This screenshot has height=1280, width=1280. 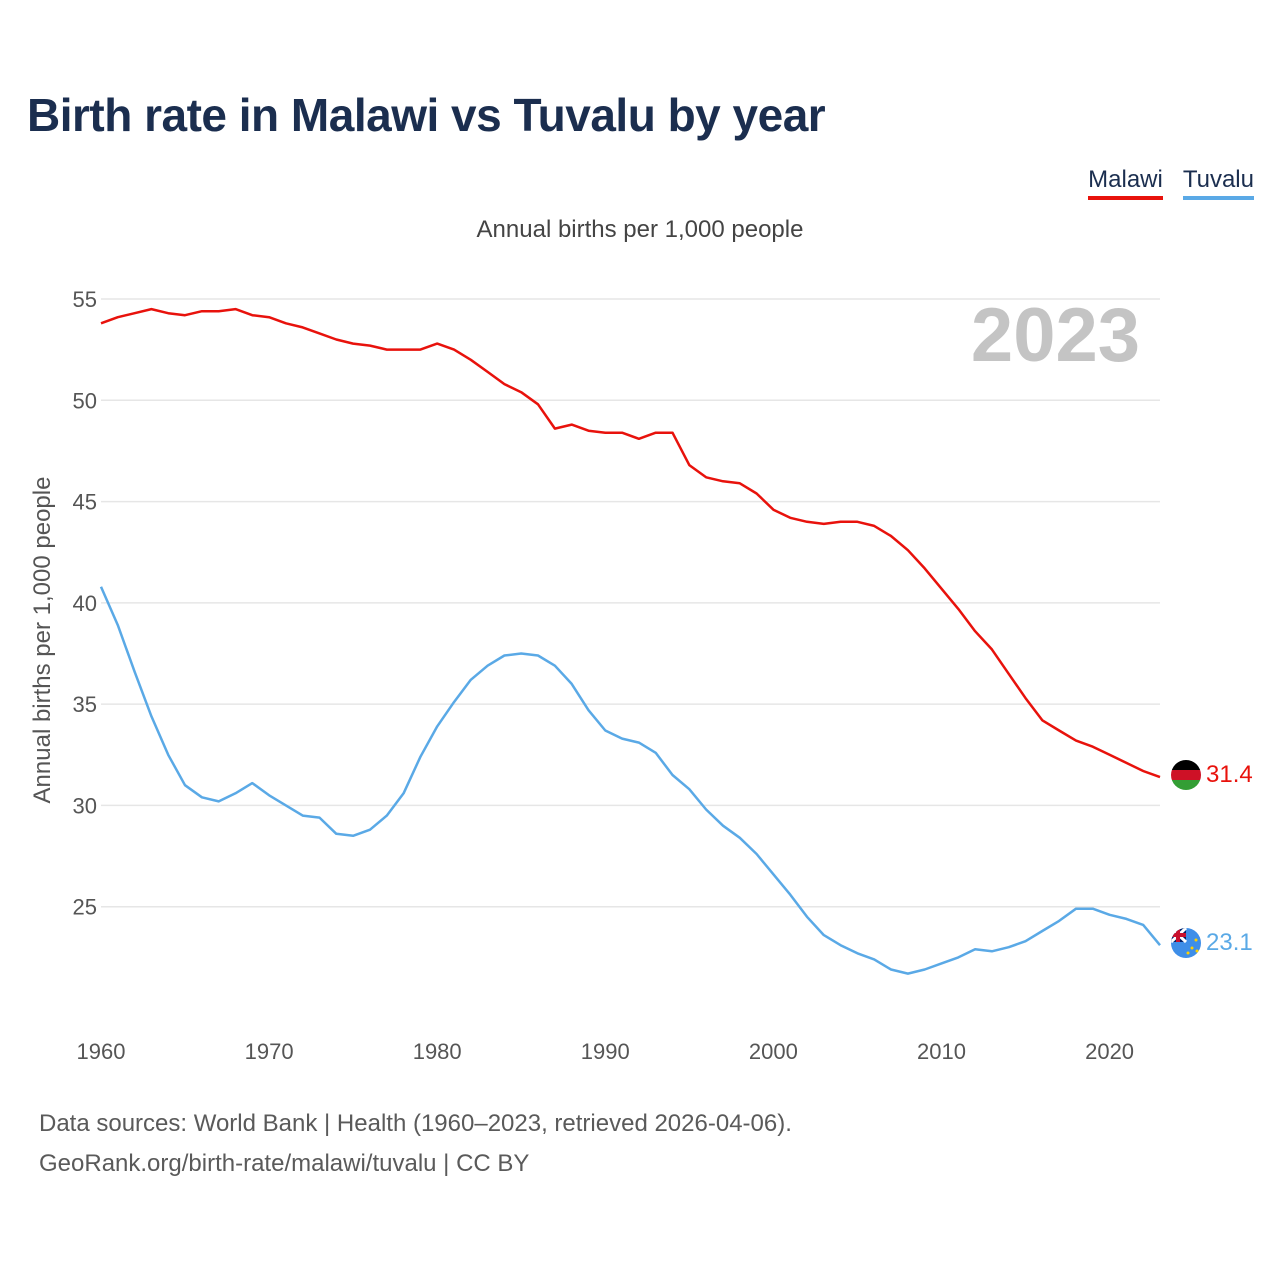 What do you see at coordinates (1186, 943) in the screenshot?
I see `tuvalu-flag-icon` at bounding box center [1186, 943].